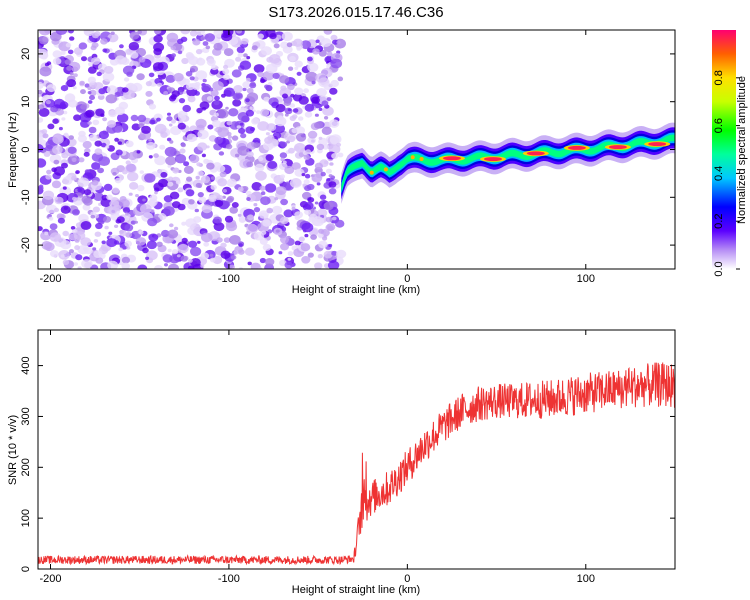 Image resolution: width=750 pixels, height=600 pixels. I want to click on snr-y-tick-label: 400, so click(26, 365).